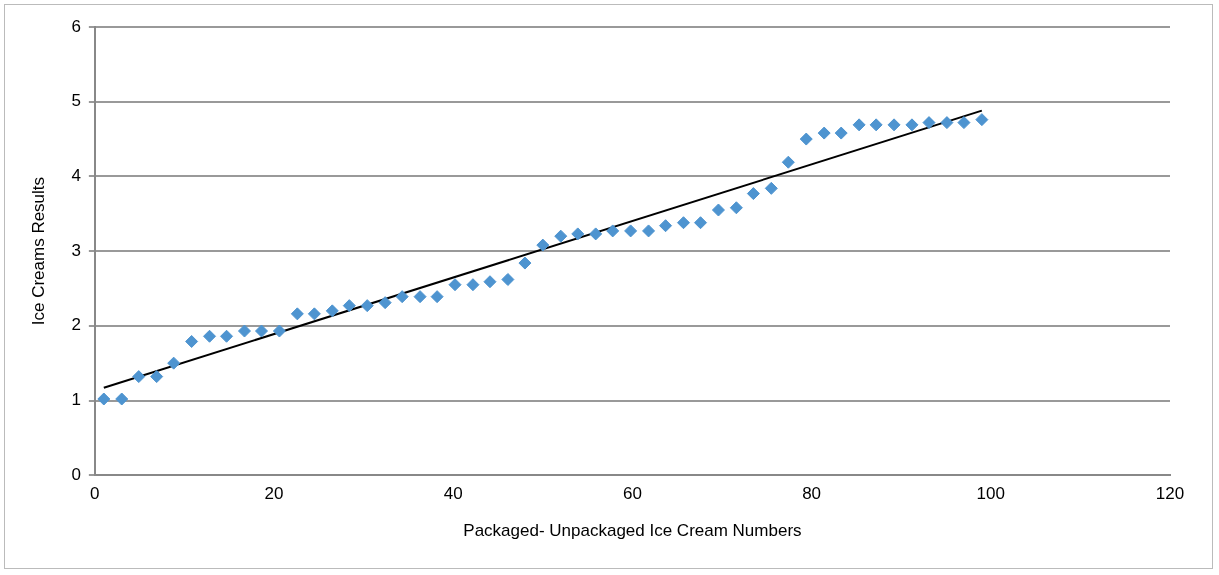 This screenshot has height=575, width=1219. Describe the element at coordinates (76, 250) in the screenshot. I see `y-tick-label: 3` at that location.